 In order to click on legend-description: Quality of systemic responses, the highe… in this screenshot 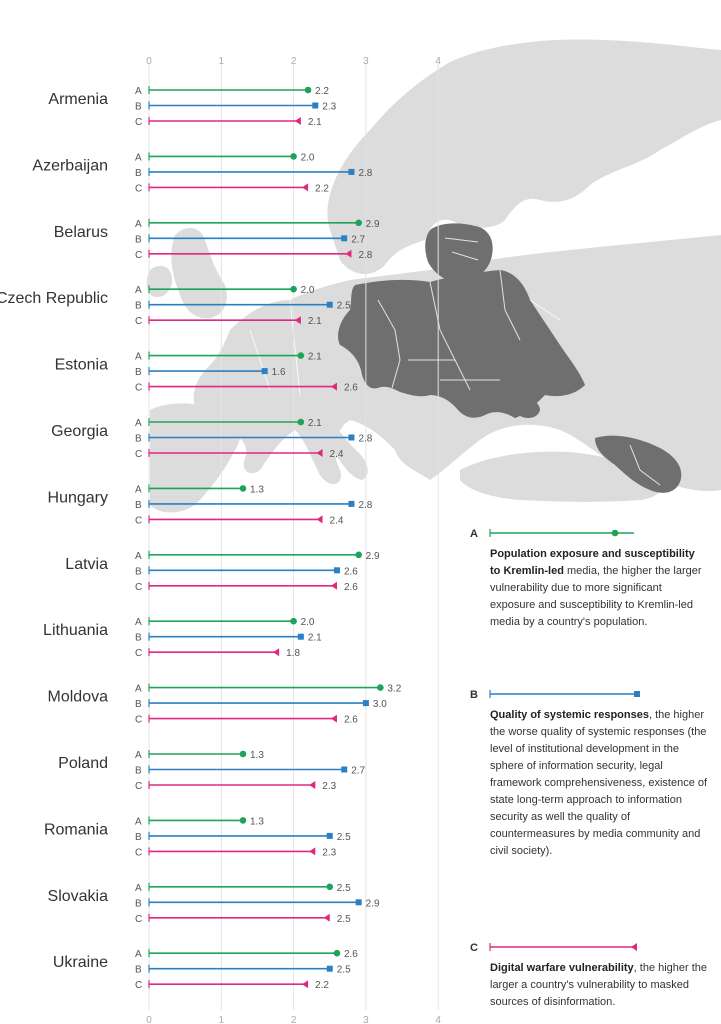, I will do `click(599, 783)`.